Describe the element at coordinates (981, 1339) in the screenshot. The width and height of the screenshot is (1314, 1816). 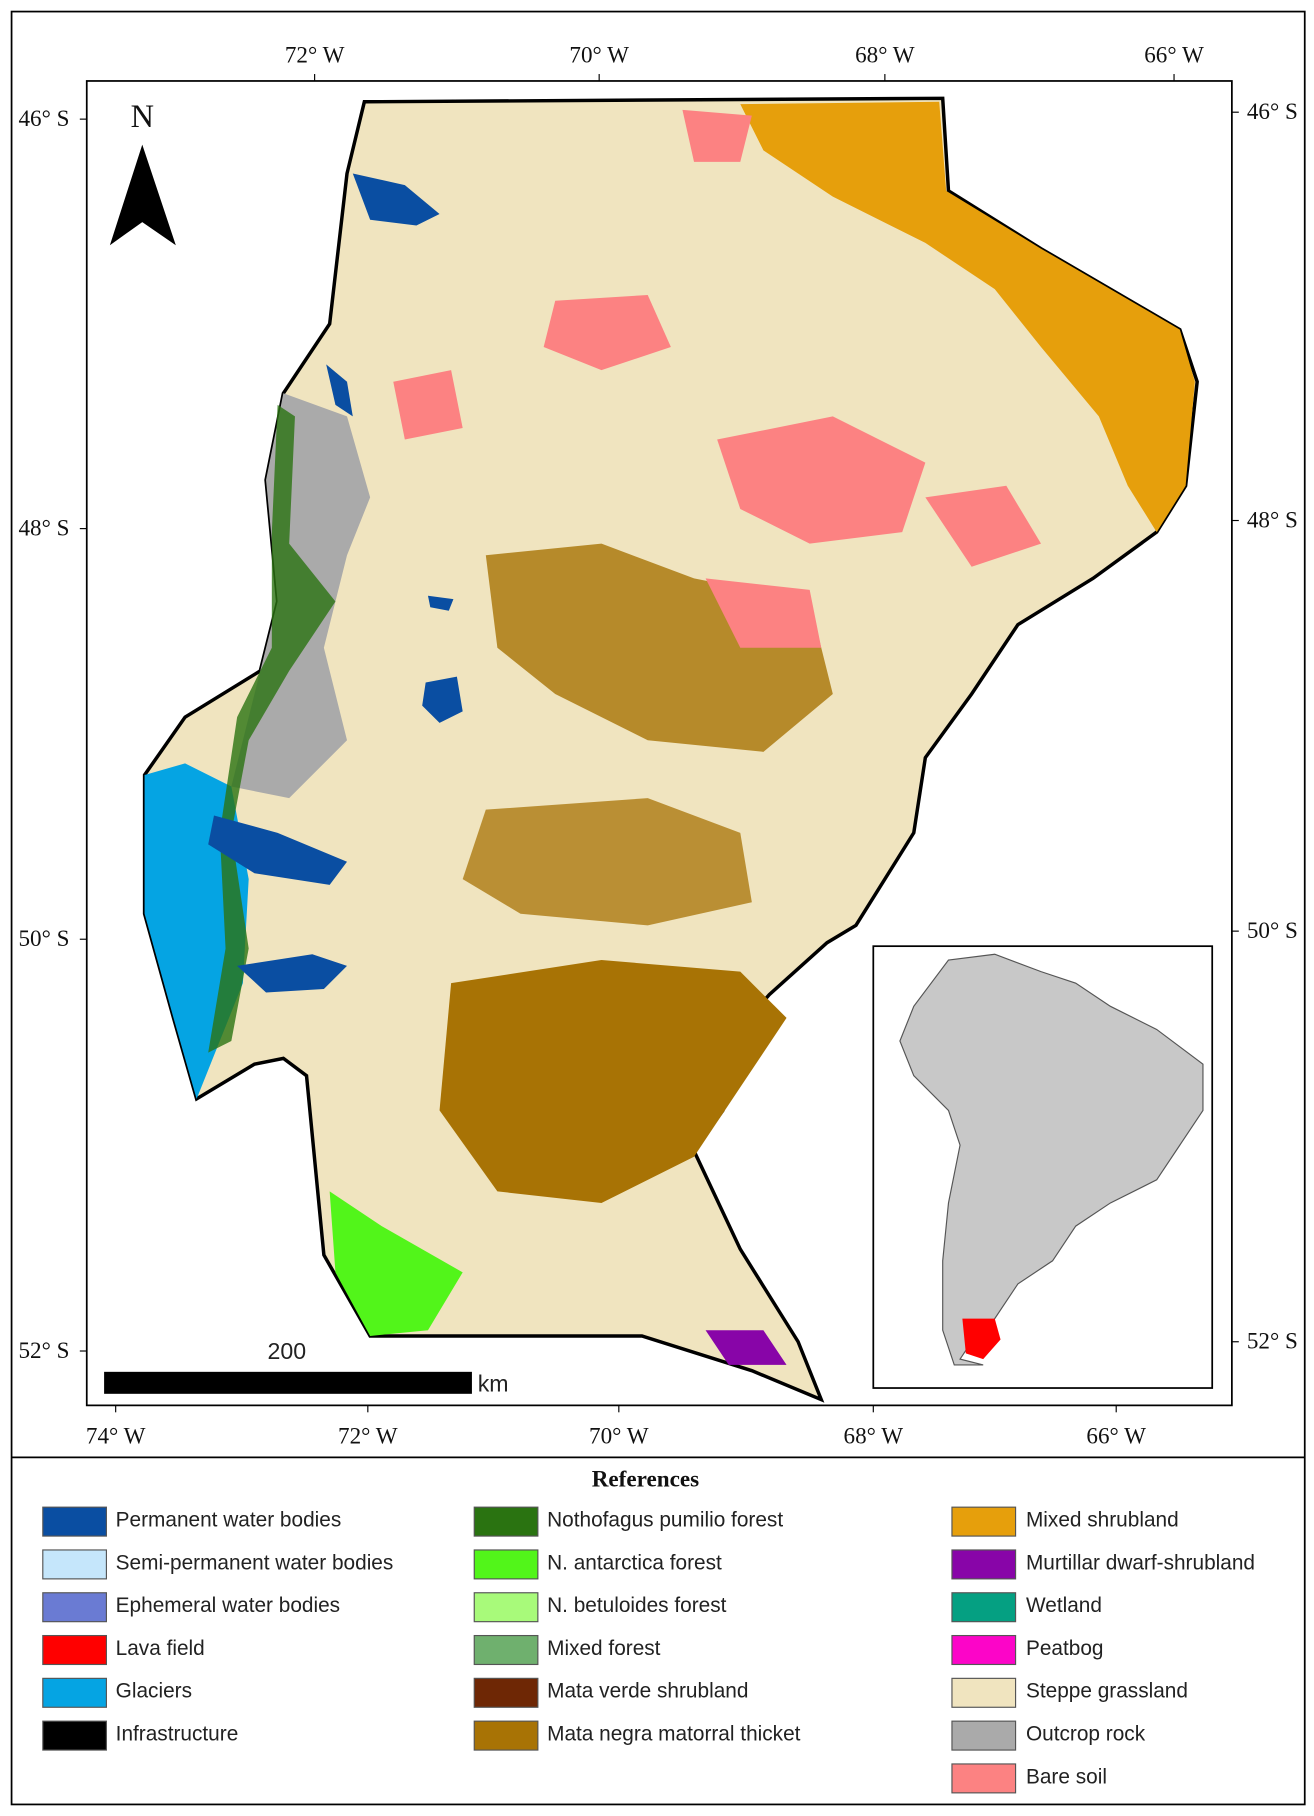
I see `santa-cruz` at that location.